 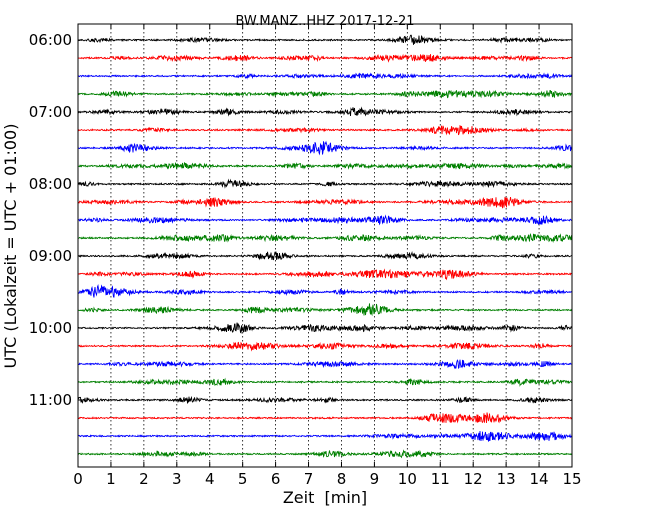 What do you see at coordinates (243, 479) in the screenshot?
I see `x-tick-label-5: 5` at bounding box center [243, 479].